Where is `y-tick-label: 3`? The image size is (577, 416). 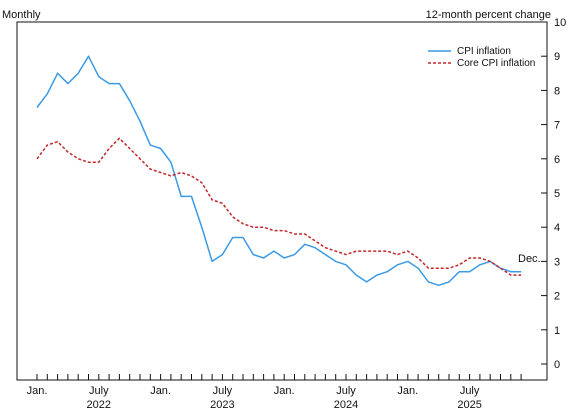
y-tick-label: 3 is located at coordinates (557, 262).